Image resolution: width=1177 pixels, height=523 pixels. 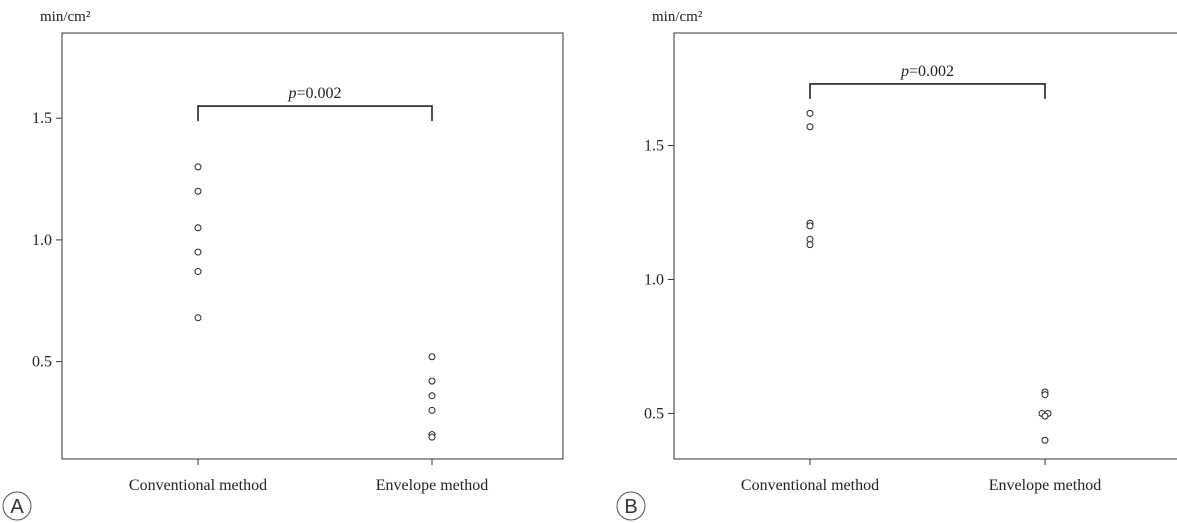 I want to click on panel-b-significance-bracket: p=0.002, so click(x=927, y=81).